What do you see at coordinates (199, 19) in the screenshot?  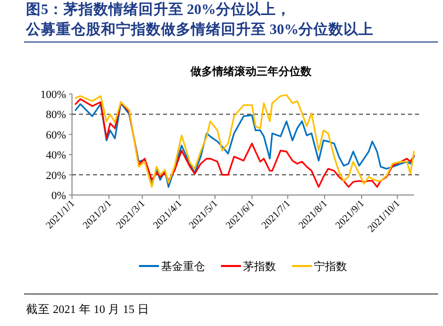 I see `chart-title: 图5：茅指数情绪回升至 20%分位以上，公募重仓股和宁指数做多情绪回升至 30%分位数以上` at bounding box center [199, 19].